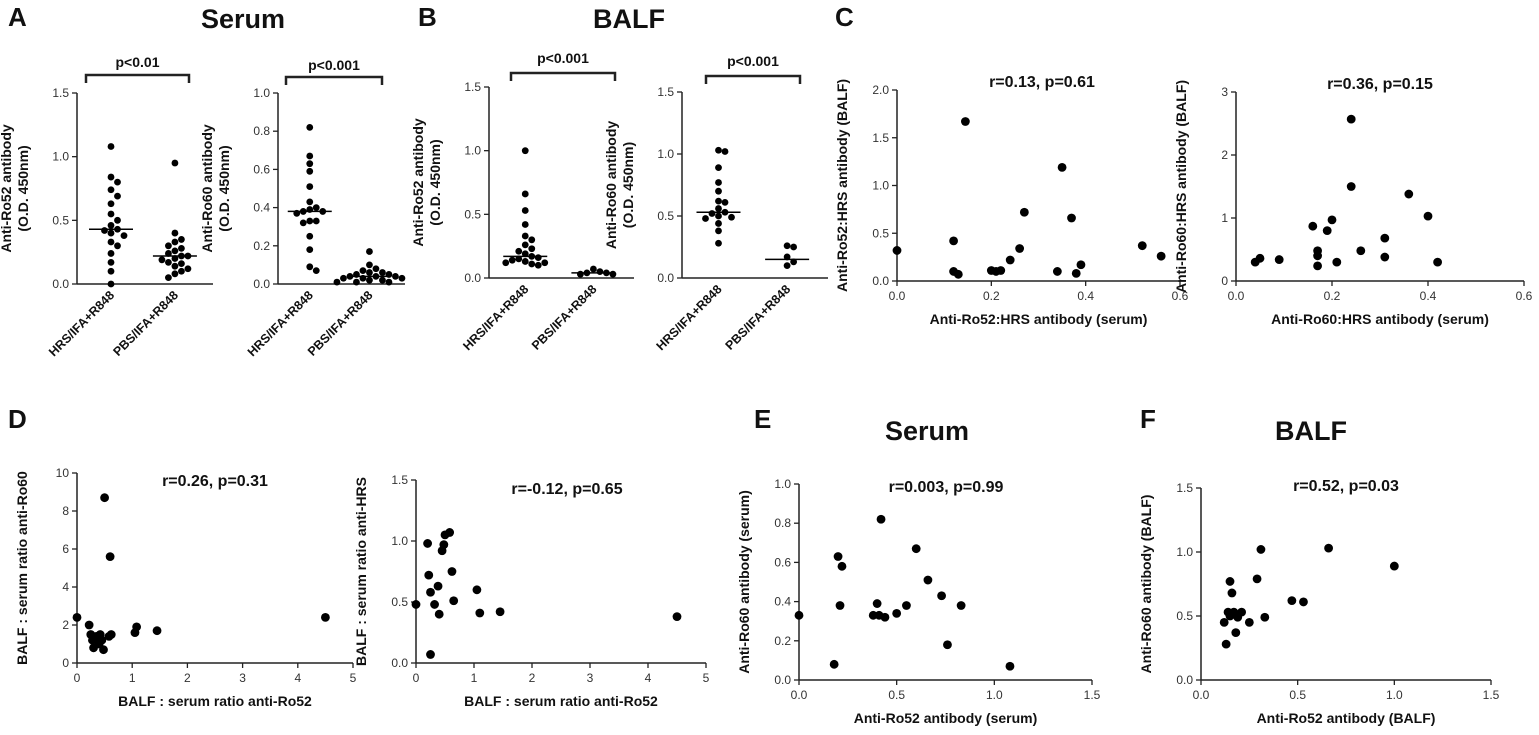 The width and height of the screenshot is (1539, 735). I want to click on y-axis-label: Anti-Ro60 antibody (BALF), so click(1146, 584).